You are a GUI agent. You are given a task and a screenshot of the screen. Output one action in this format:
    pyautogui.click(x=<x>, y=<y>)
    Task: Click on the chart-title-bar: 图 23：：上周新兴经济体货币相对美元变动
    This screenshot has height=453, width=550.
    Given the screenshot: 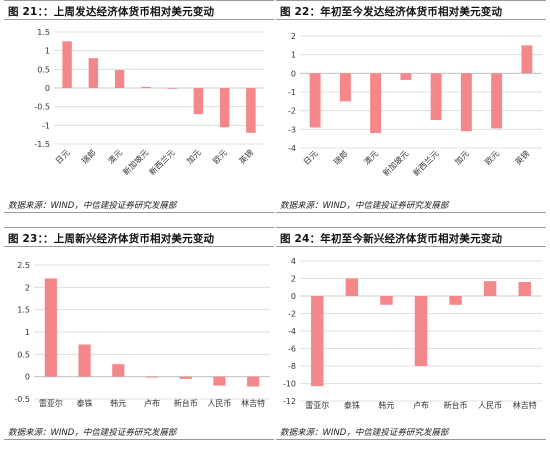 What is the action you would take?
    pyautogui.click(x=139, y=237)
    